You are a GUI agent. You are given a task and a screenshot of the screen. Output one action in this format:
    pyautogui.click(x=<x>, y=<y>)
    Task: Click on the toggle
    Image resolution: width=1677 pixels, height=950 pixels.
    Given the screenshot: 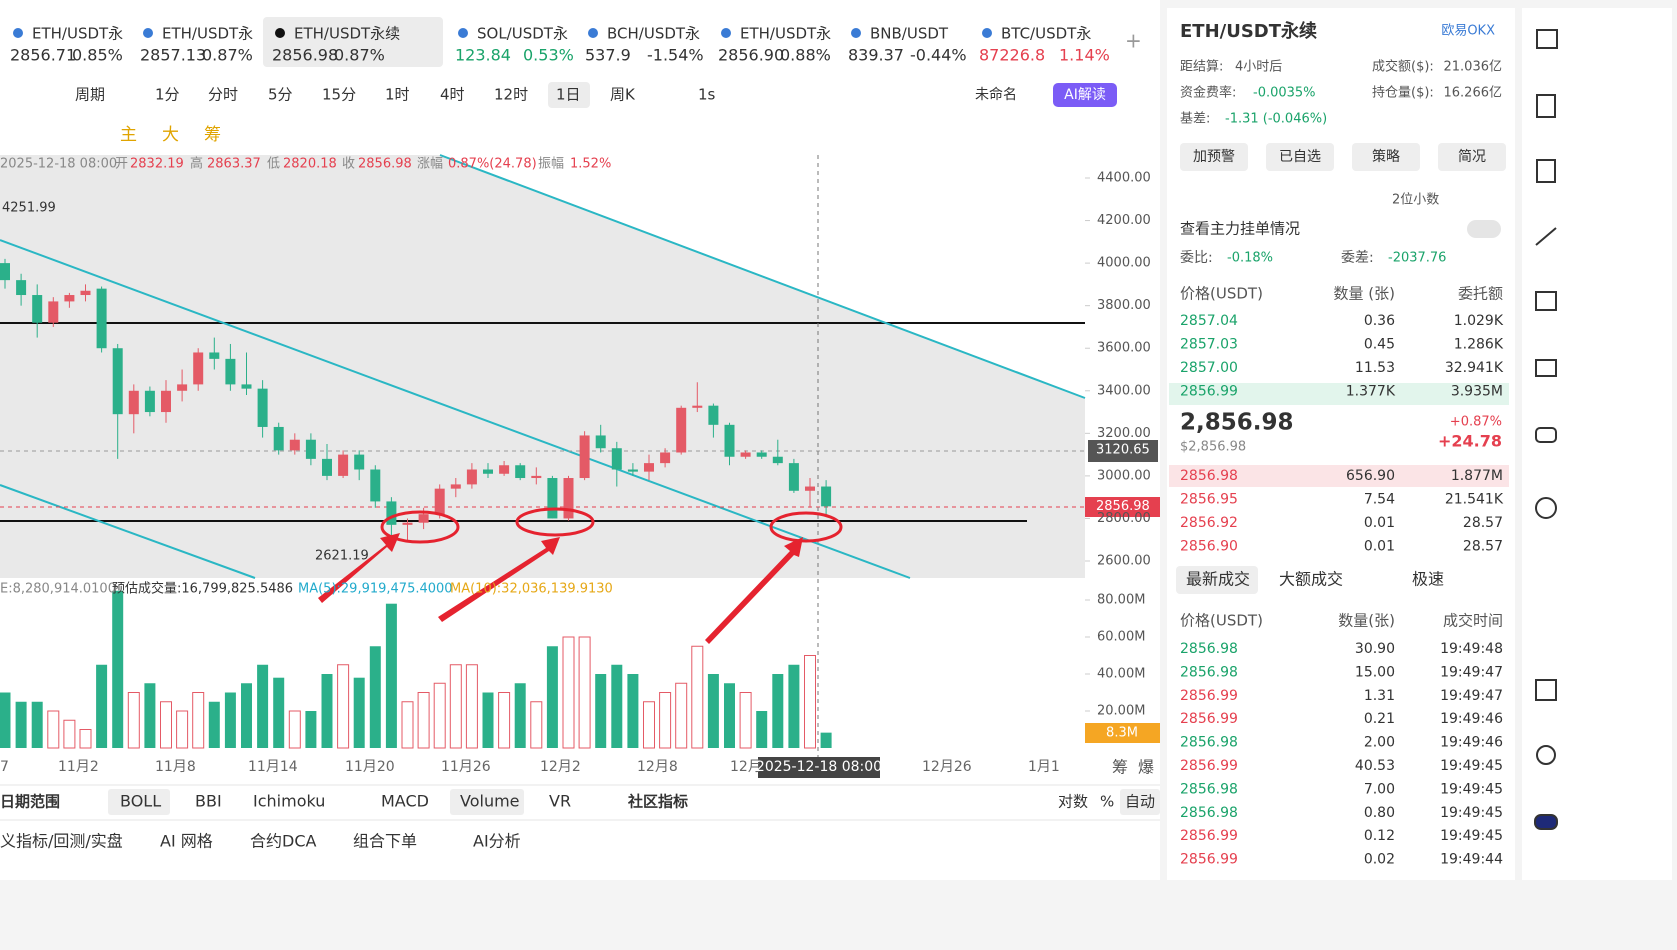 What is the action you would take?
    pyautogui.click(x=1484, y=229)
    